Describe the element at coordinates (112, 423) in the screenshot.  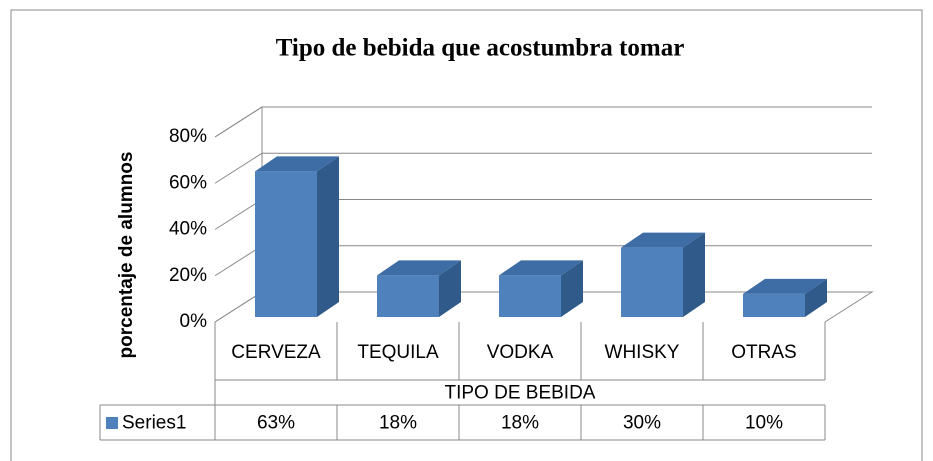
I see `legend-swatch` at that location.